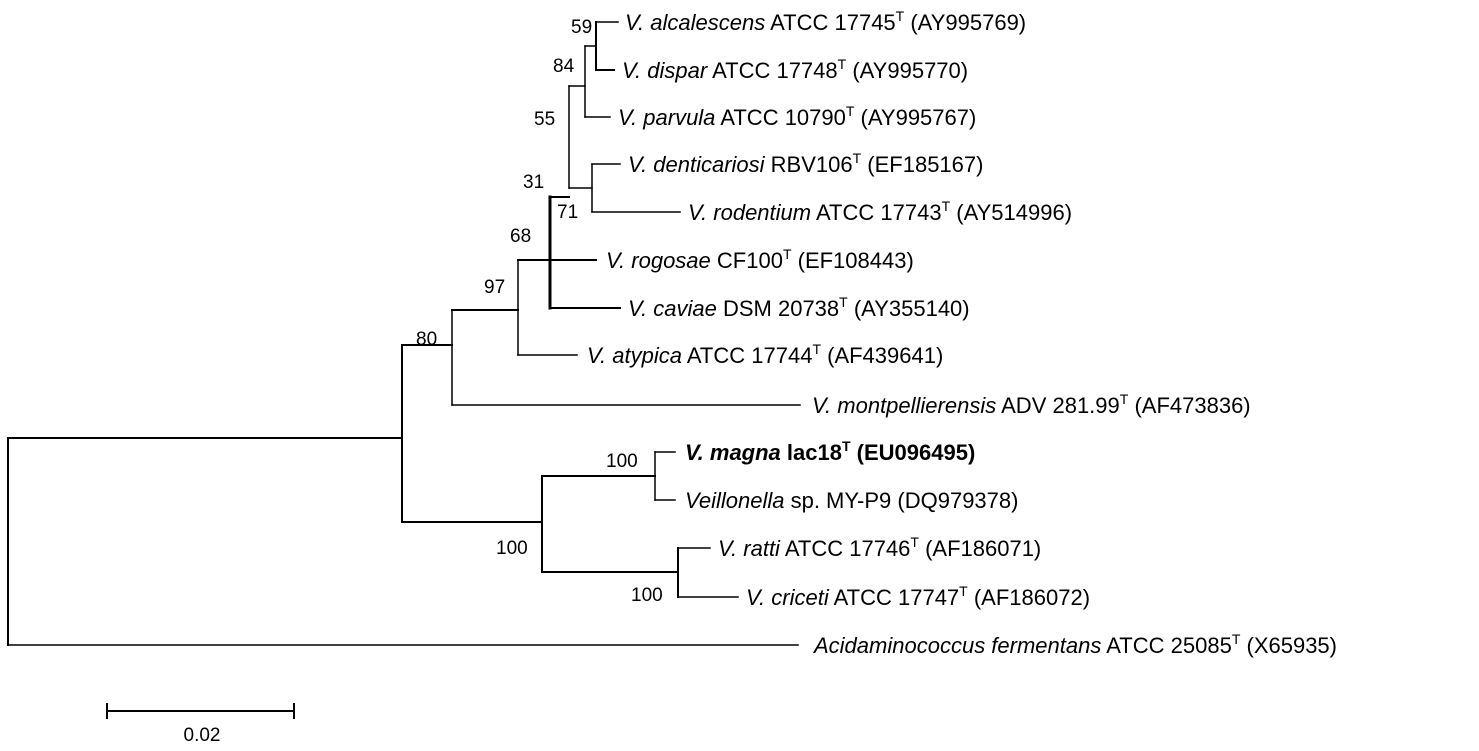 The image size is (1479, 751). What do you see at coordinates (845, 548) in the screenshot?
I see `strain-designation: ATCC 17746` at bounding box center [845, 548].